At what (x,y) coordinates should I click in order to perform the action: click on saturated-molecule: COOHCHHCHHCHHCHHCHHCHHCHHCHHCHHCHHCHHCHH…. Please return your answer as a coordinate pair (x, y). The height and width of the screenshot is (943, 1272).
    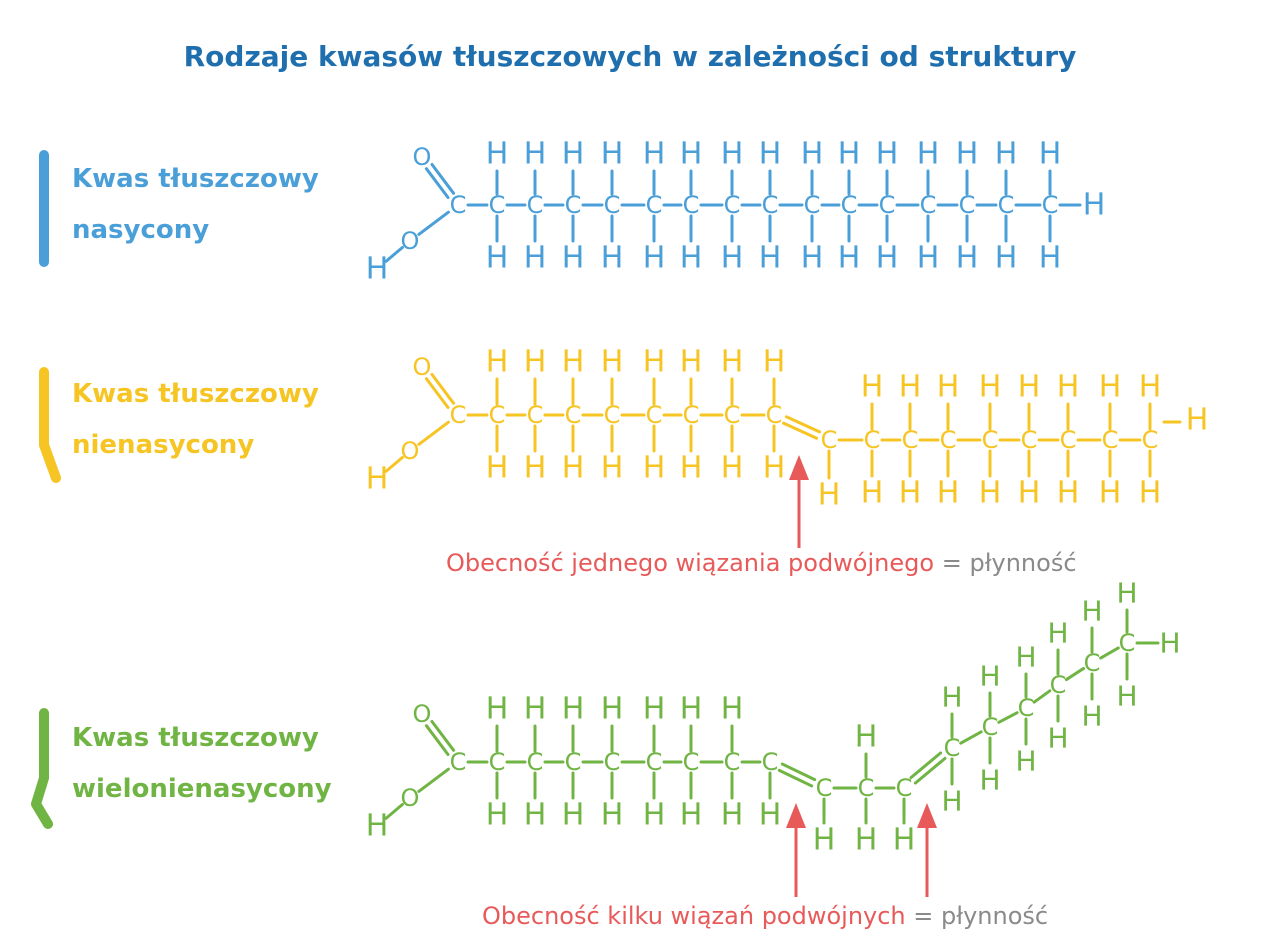
    Looking at the image, I should click on (736, 212).